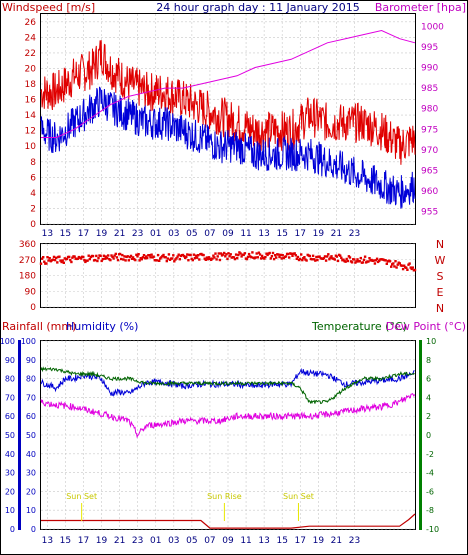  What do you see at coordinates (10, 435) in the screenshot?
I see `rainfall-tick-label: 50` at bounding box center [10, 435].